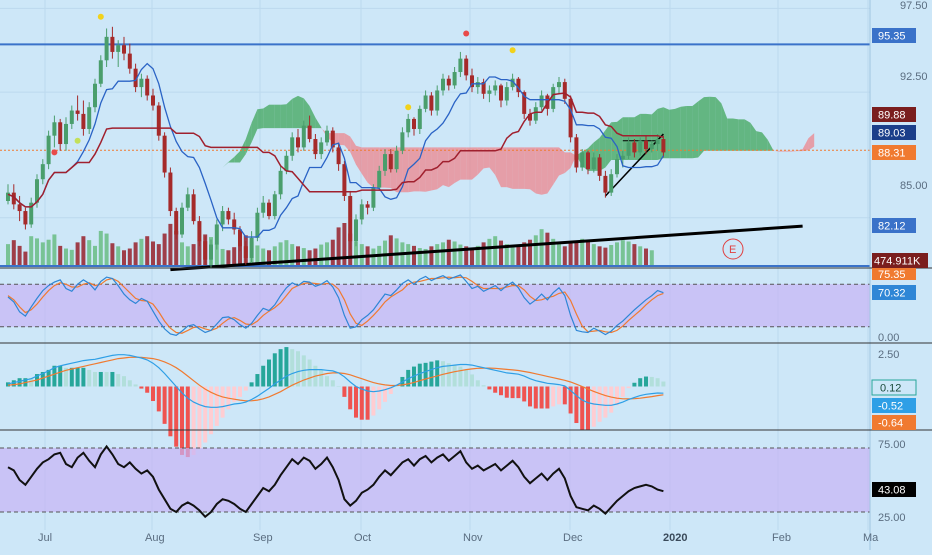  I want to click on time-label-dec: Dec, so click(573, 538).